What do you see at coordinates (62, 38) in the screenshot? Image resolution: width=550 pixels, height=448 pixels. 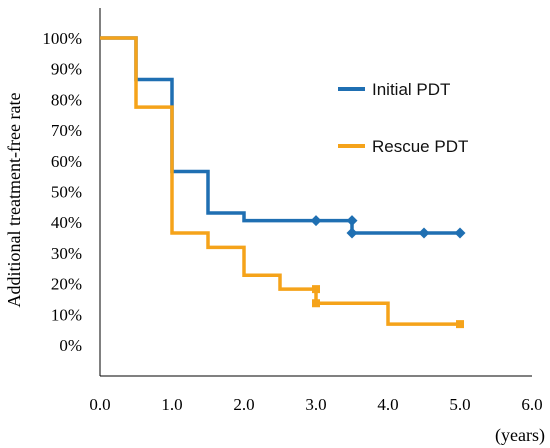 I see `y-tick-label: 100%` at bounding box center [62, 38].